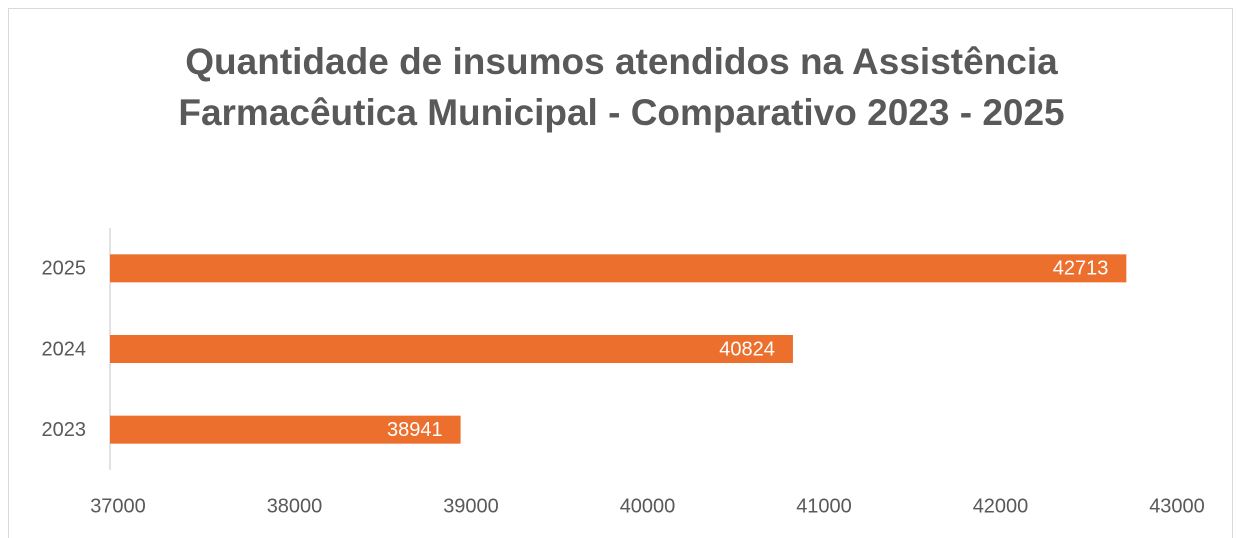 This screenshot has width=1243, height=538. Describe the element at coordinates (1001, 506) in the screenshot. I see `x-tick-label: 42000` at that location.